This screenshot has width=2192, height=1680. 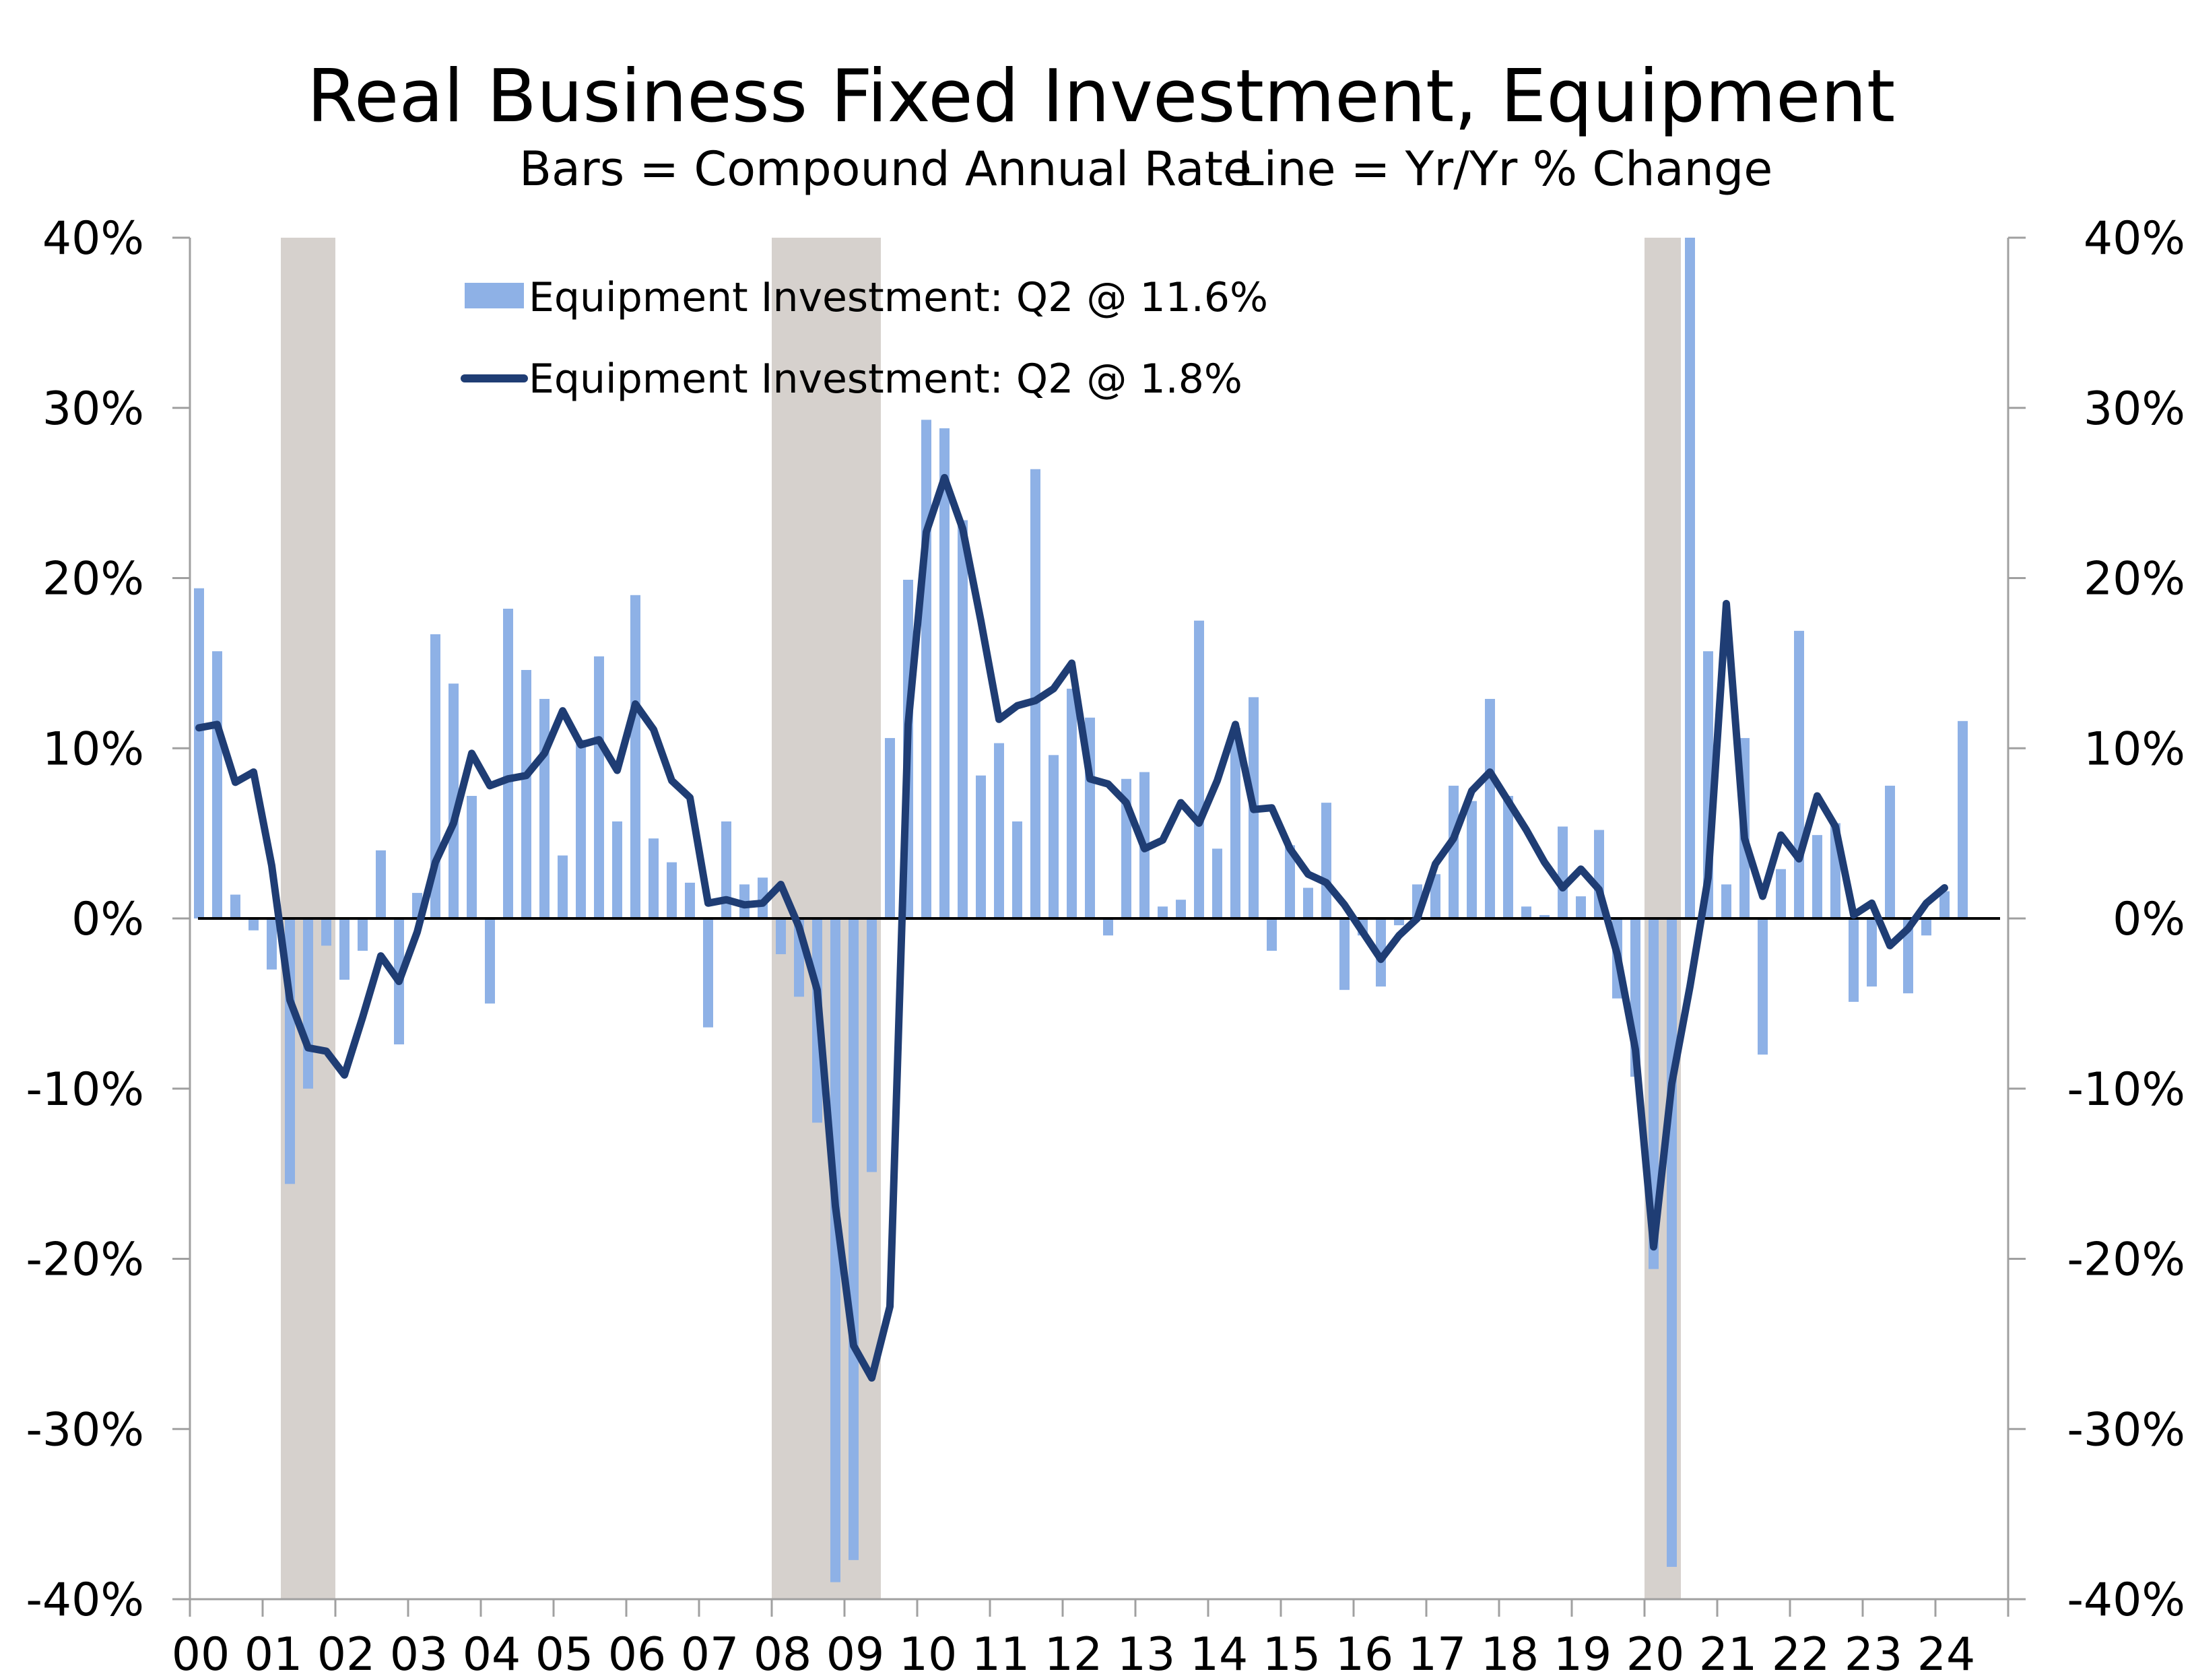 What do you see at coordinates (1437, 1654) in the screenshot?
I see `x-tick-label: 17` at bounding box center [1437, 1654].